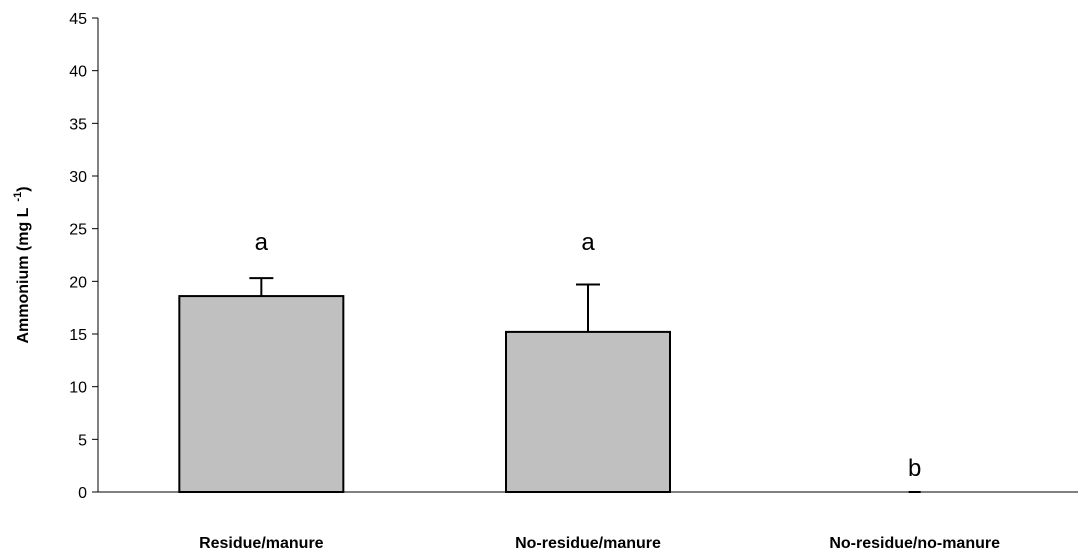  Describe the element at coordinates (261, 543) in the screenshot. I see `category-label: Residue/manure` at that location.